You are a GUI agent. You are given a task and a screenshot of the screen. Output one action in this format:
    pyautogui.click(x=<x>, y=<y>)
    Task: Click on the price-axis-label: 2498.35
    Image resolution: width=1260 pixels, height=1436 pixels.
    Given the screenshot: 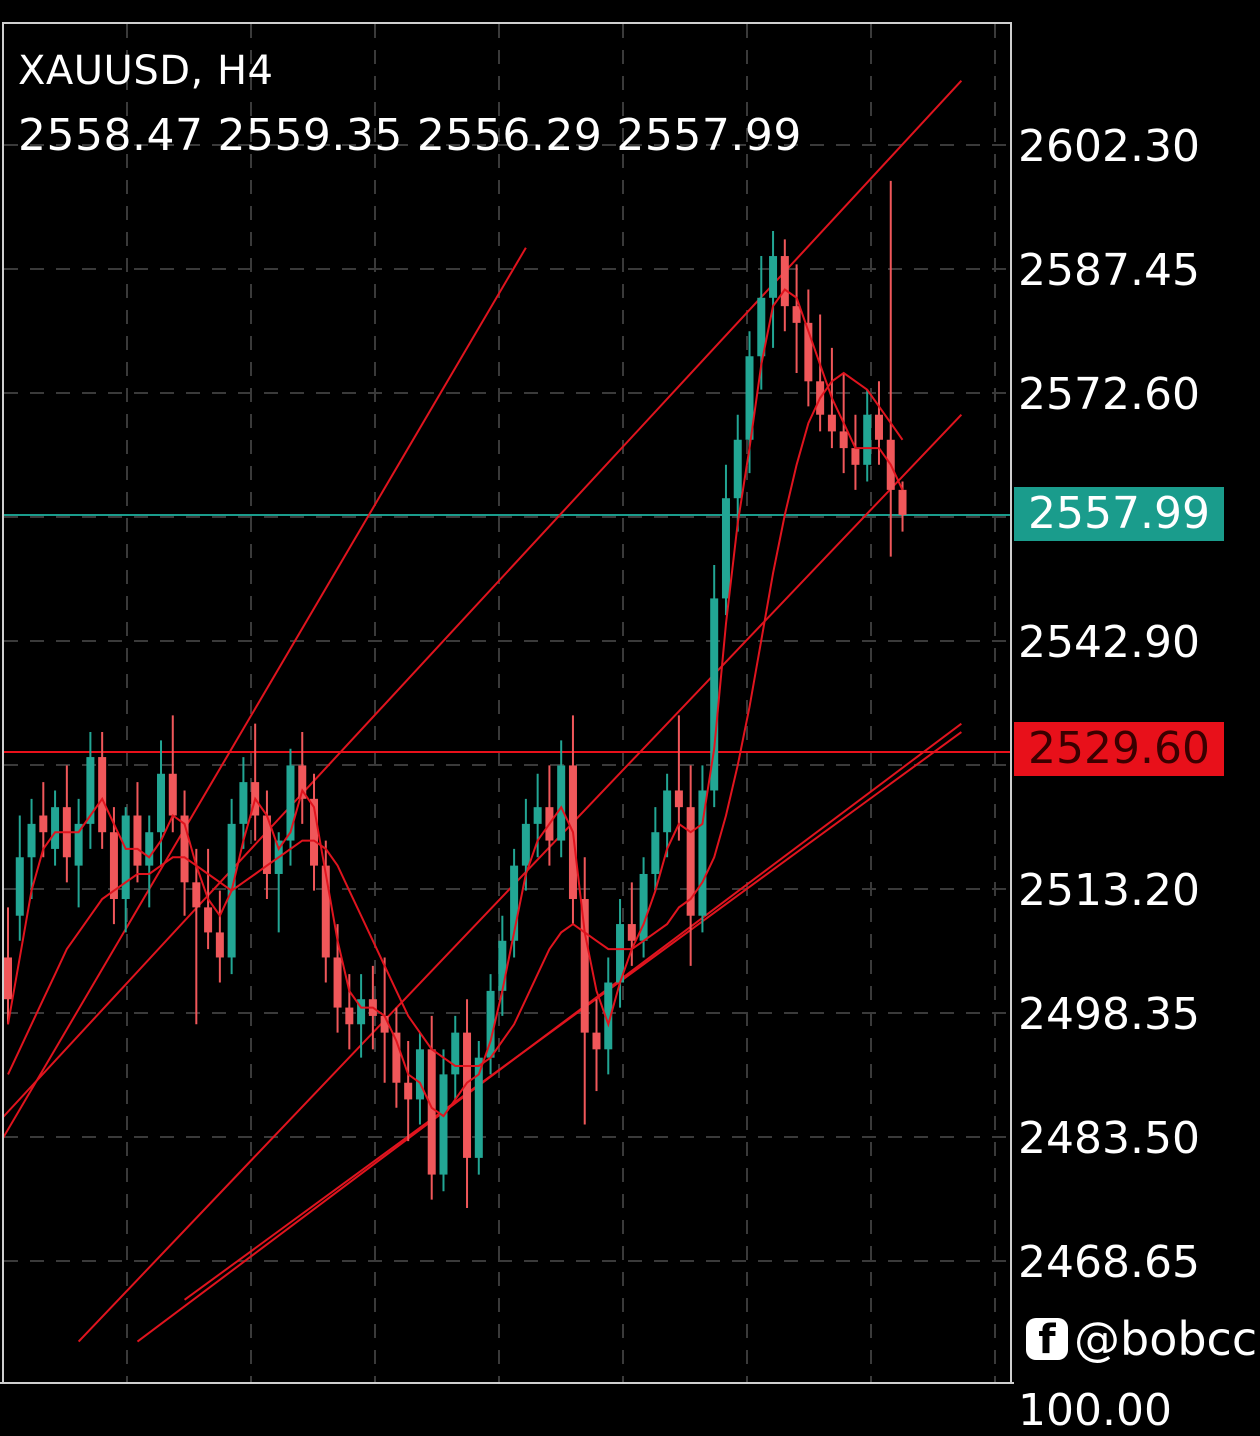 What is the action you would take?
    pyautogui.click(x=1109, y=1014)
    